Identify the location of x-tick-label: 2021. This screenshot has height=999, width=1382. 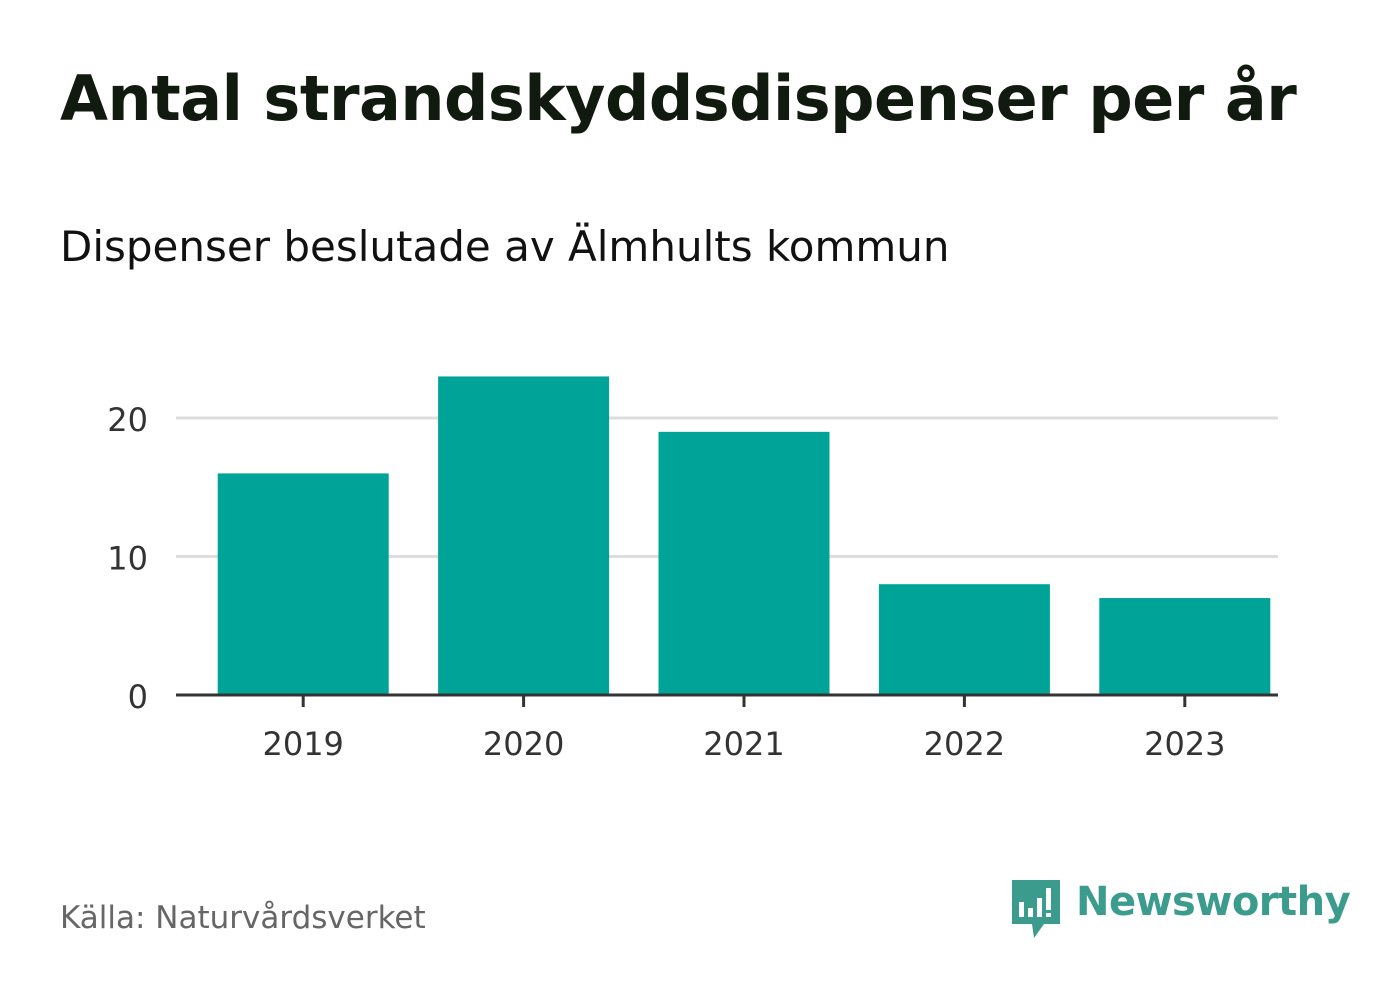
(743, 744).